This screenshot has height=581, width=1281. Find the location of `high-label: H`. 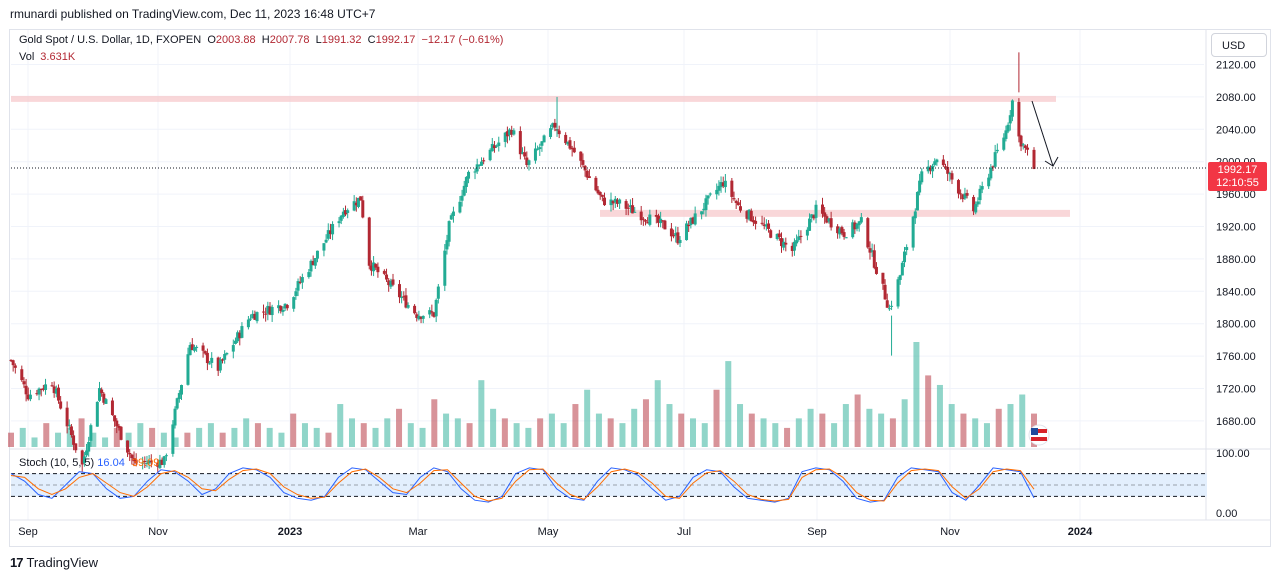

high-label: H is located at coordinates (265, 40).